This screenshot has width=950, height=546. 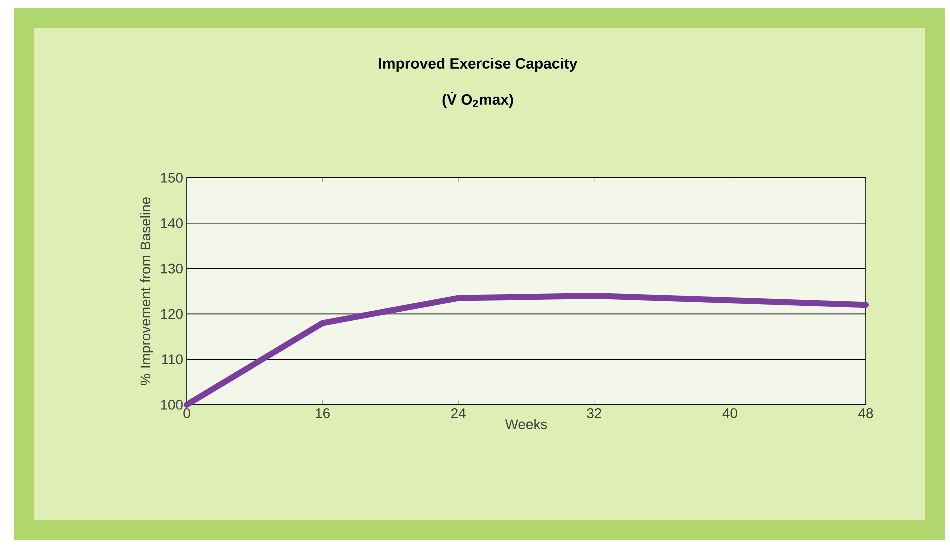 What do you see at coordinates (478, 65) in the screenshot?
I see `chart-title: Improved Exercise Capacity` at bounding box center [478, 65].